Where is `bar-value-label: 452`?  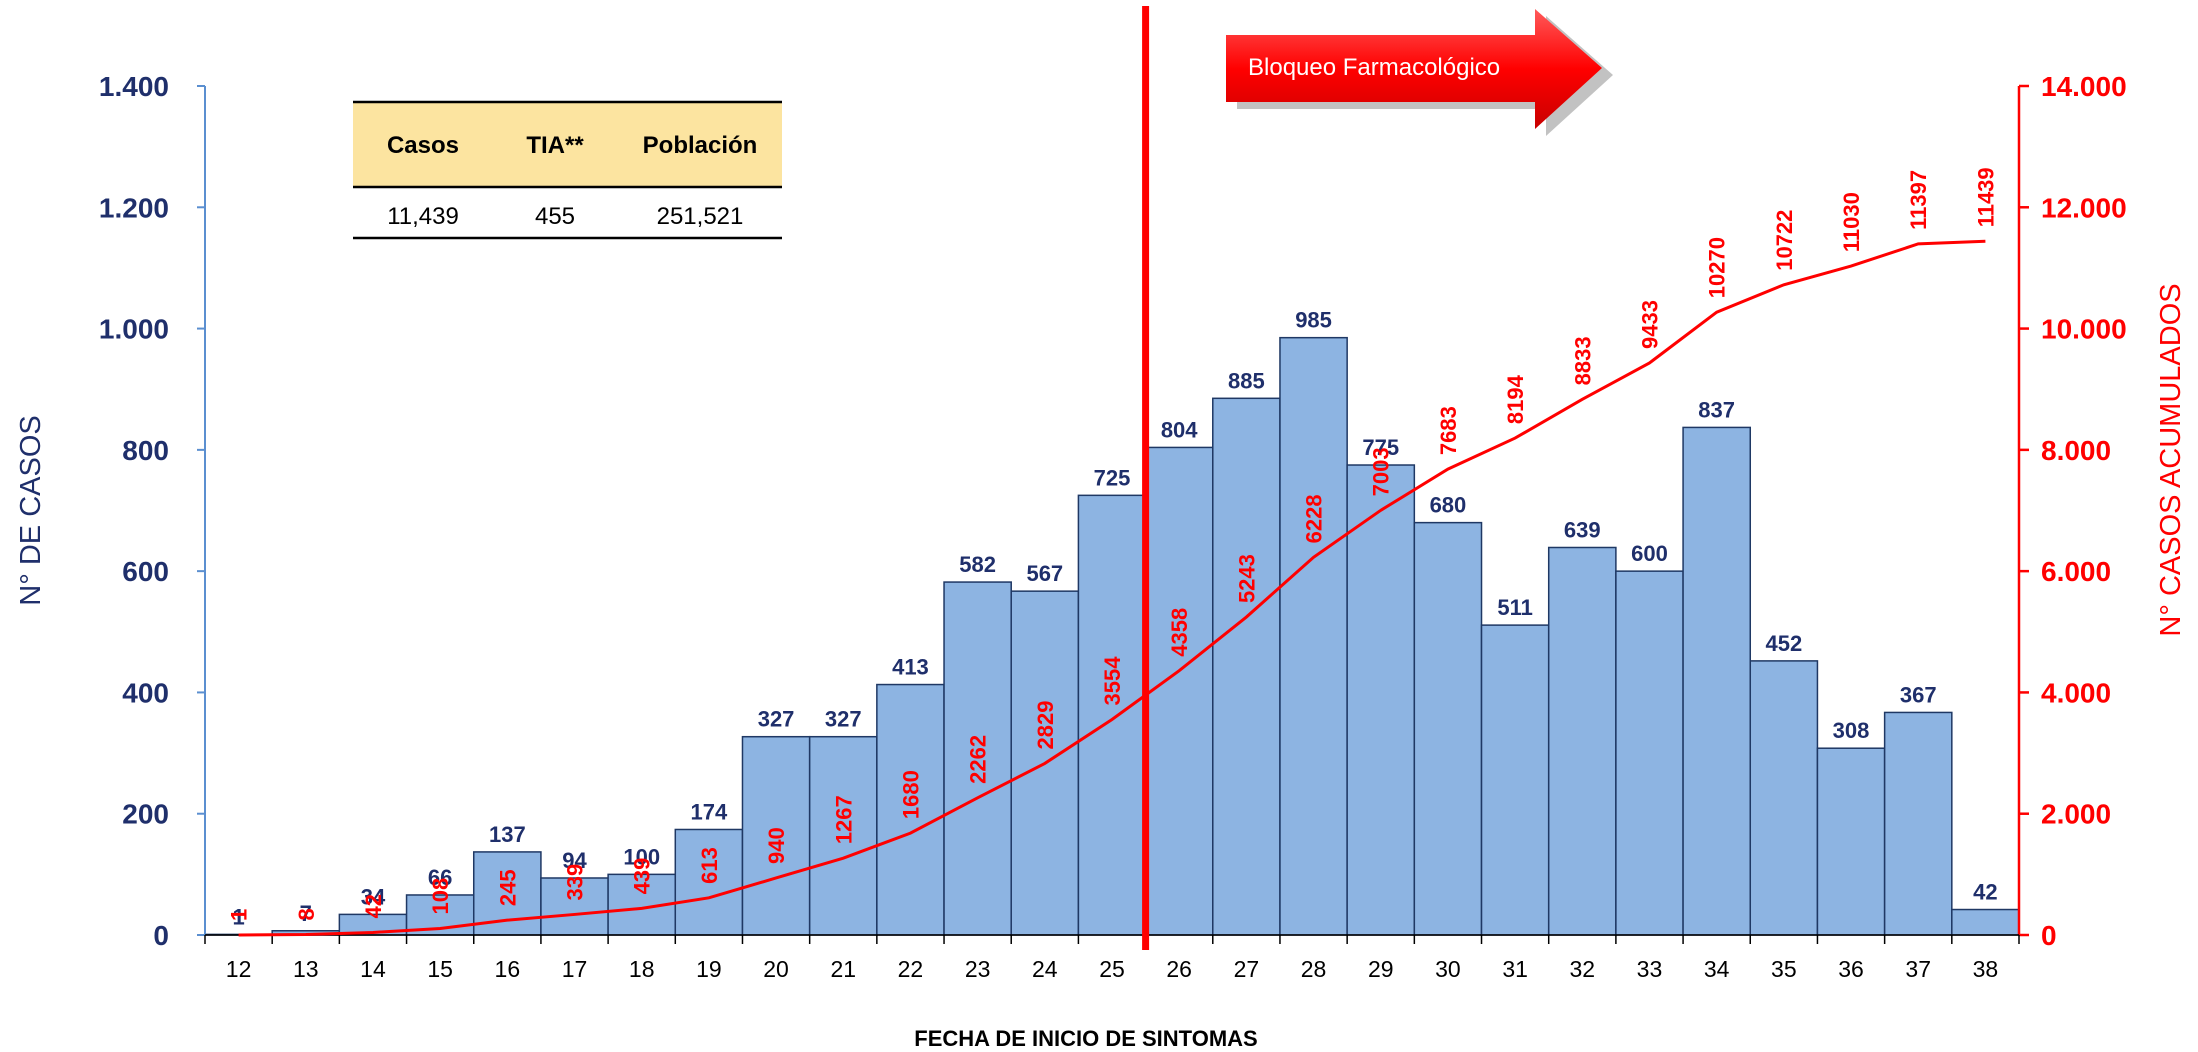 bar-value-label: 452 is located at coordinates (1783, 643).